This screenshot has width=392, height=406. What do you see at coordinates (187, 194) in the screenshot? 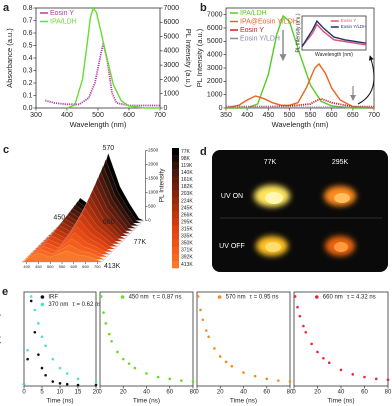
I see `colorbar-label: 203K` at bounding box center [187, 194].